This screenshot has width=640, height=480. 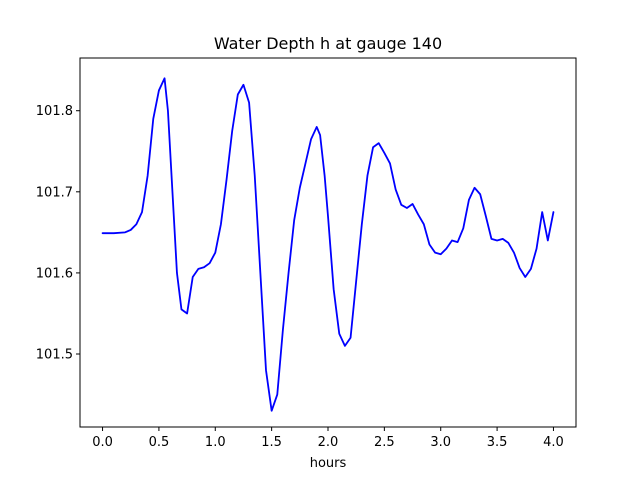 I want to click on x-axis-label: hours, so click(x=328, y=463).